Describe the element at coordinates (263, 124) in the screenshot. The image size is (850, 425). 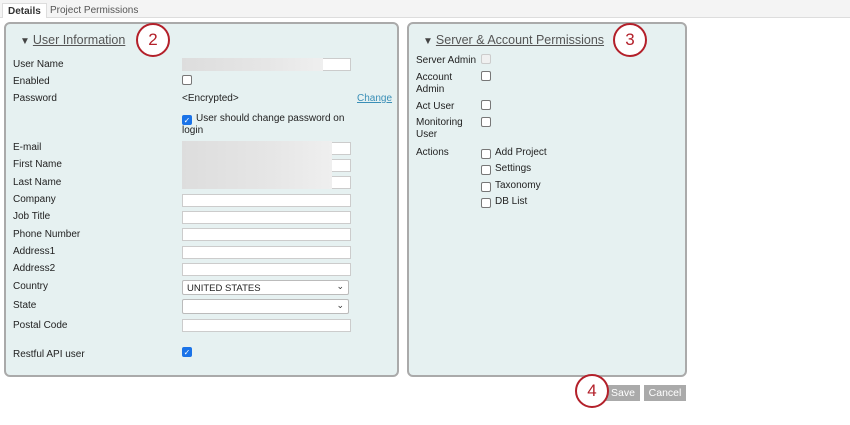
I see `change-password-label: User should change password on login` at that location.